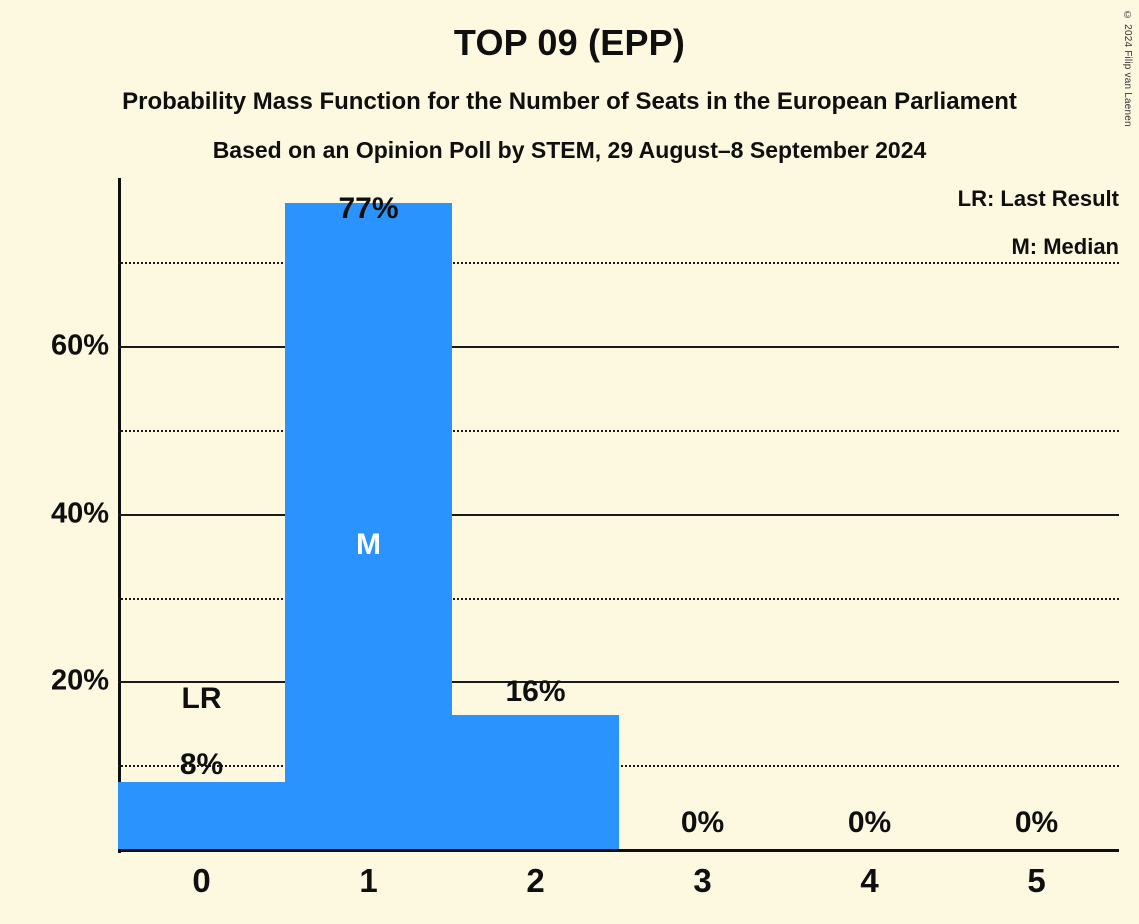  Describe the element at coordinates (201, 698) in the screenshot. I see `last-result-marker: LR` at that location.